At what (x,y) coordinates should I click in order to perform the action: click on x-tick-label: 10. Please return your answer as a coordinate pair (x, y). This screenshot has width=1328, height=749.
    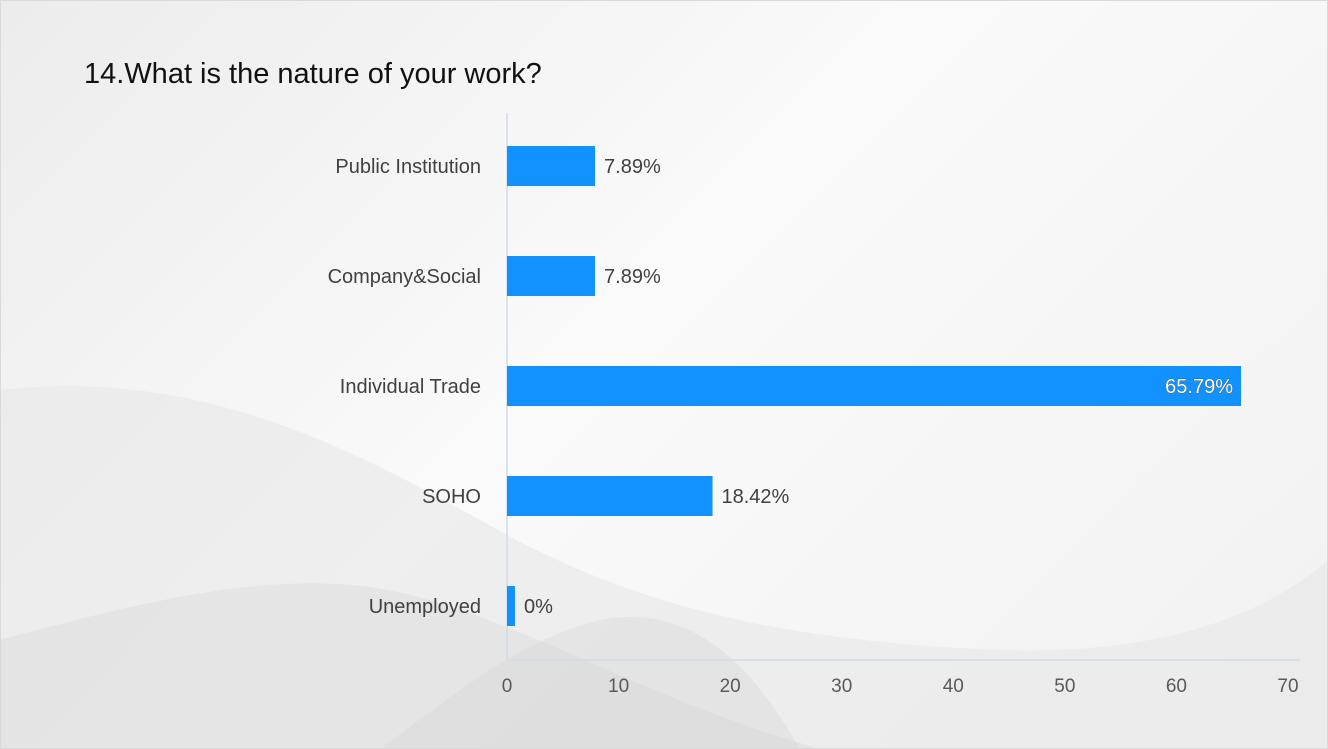
    Looking at the image, I should click on (618, 686).